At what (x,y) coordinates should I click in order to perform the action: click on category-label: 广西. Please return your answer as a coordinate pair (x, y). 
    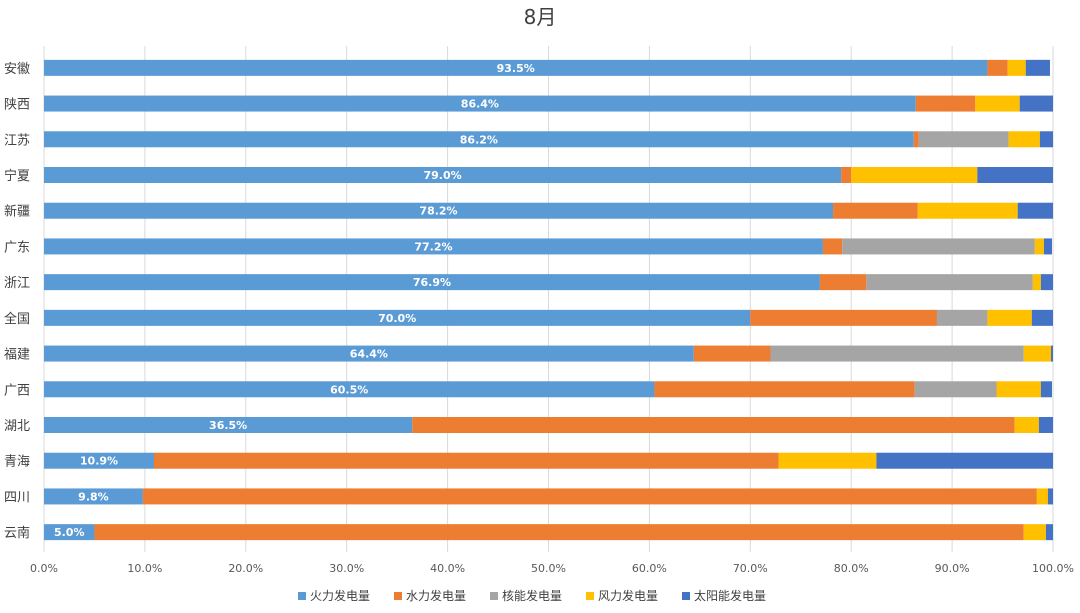
    Looking at the image, I should click on (17, 390).